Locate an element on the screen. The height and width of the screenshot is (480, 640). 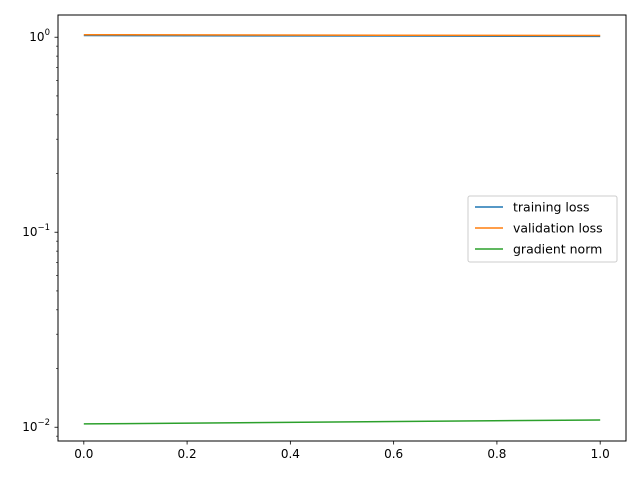
series-line-gradient-norm is located at coordinates (342, 422).